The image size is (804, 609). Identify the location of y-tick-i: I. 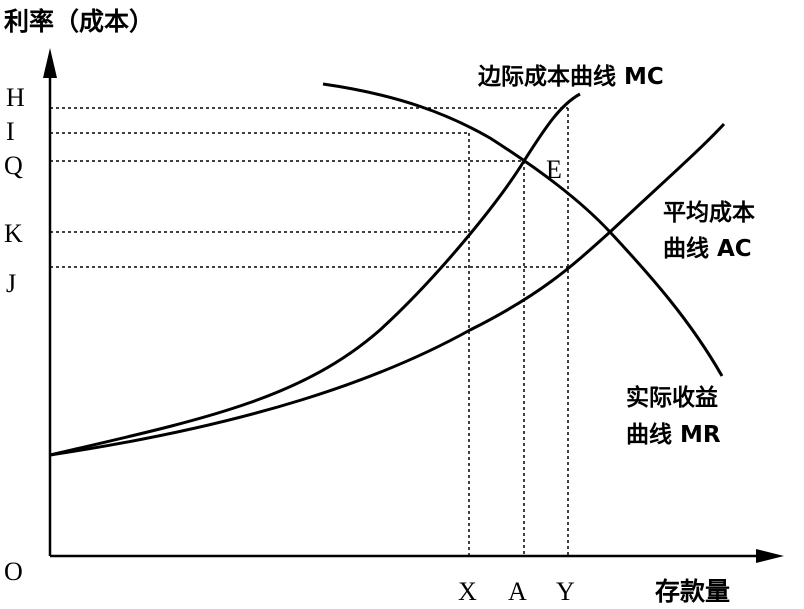
(10, 131).